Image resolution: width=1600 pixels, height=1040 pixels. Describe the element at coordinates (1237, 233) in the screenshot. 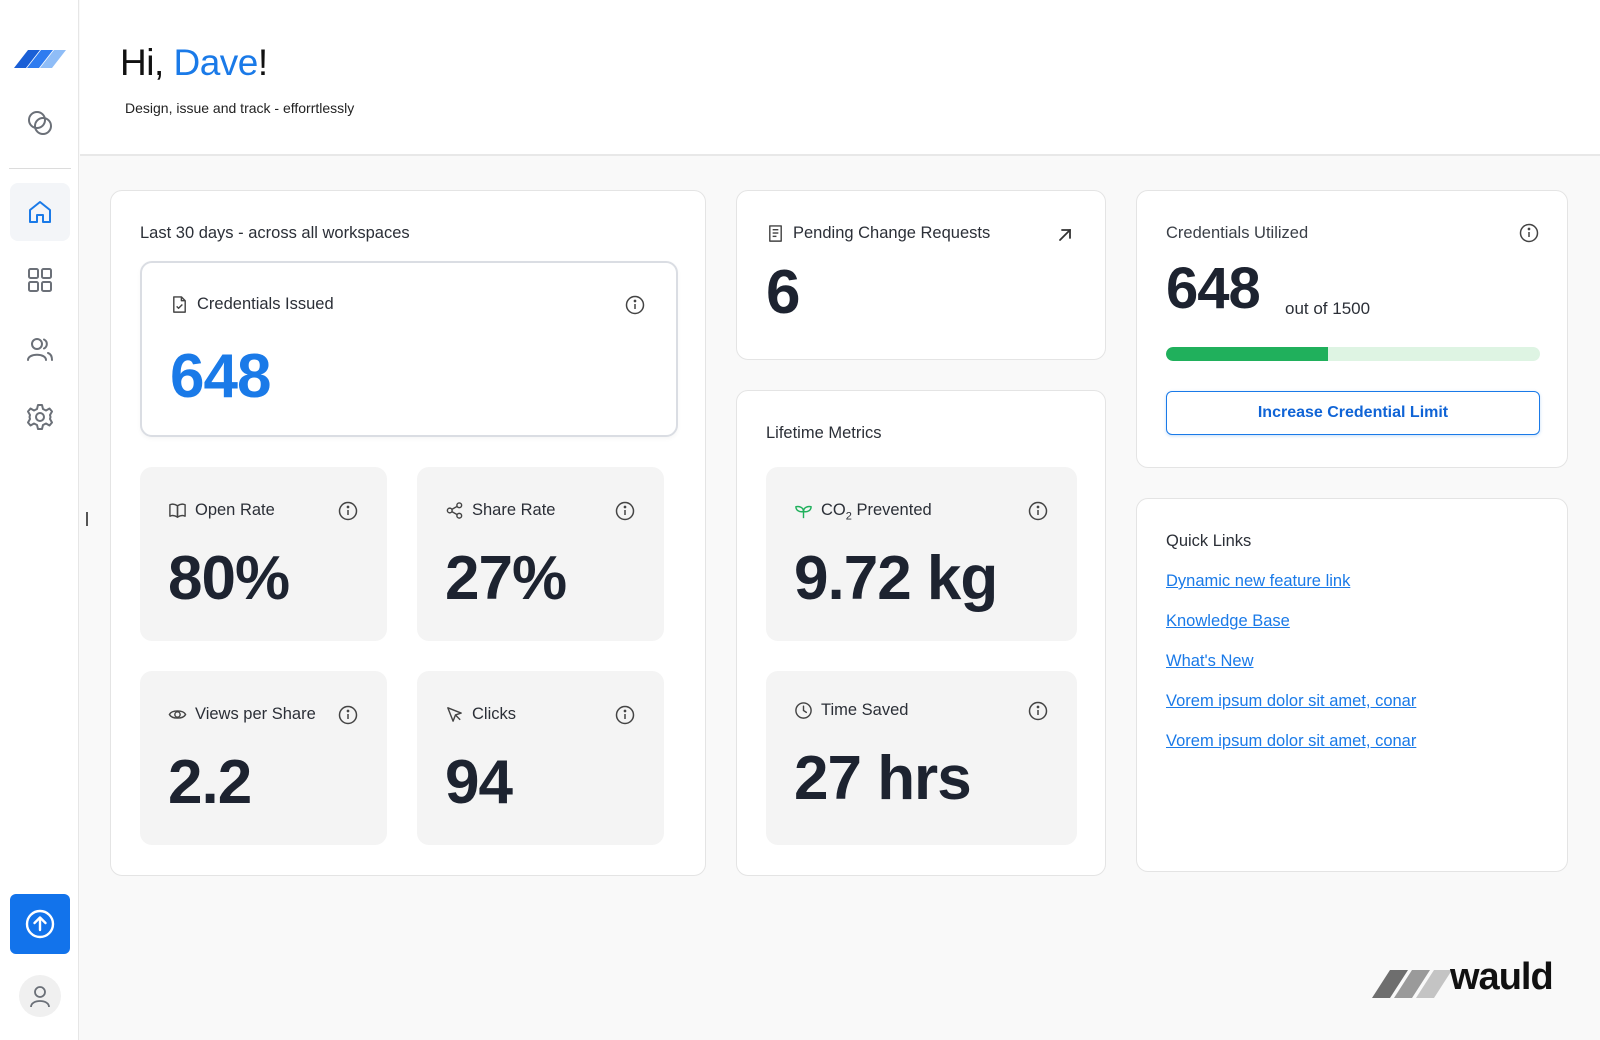

I see `credentials-utilized-label: Credentials Utilized` at that location.